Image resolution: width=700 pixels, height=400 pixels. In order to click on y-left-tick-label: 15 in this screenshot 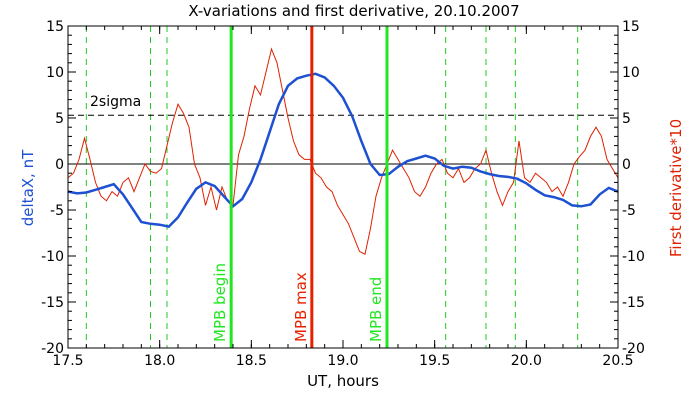, I will do `click(55, 27)`.